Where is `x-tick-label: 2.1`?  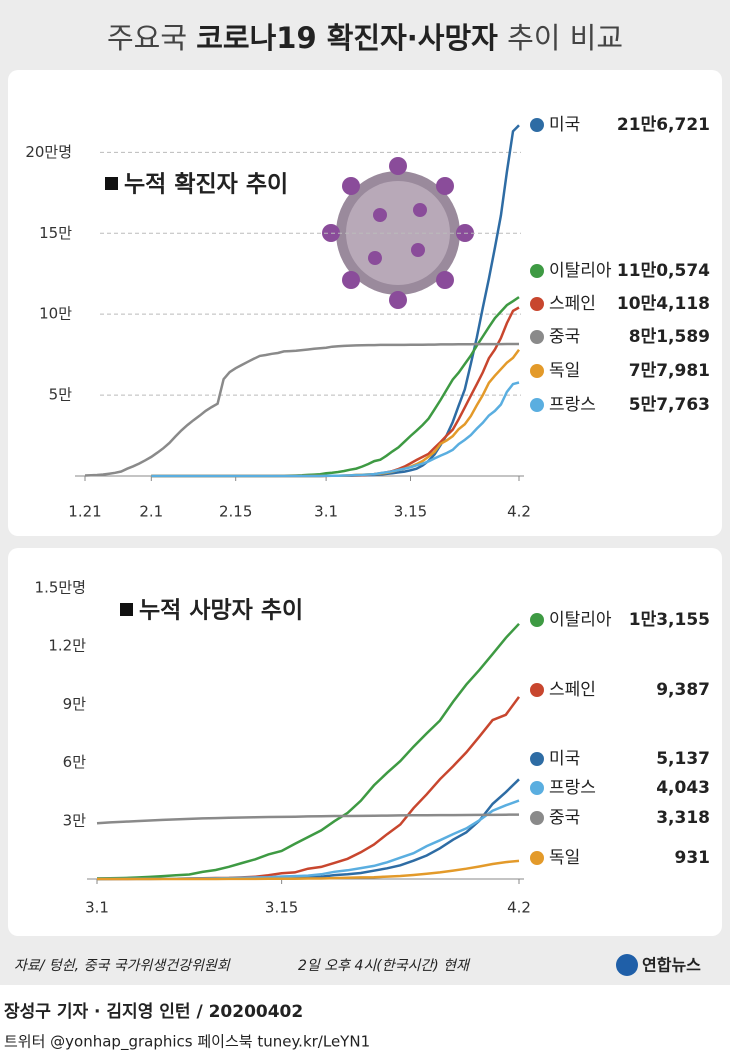 x-tick-label: 2.1 is located at coordinates (151, 512).